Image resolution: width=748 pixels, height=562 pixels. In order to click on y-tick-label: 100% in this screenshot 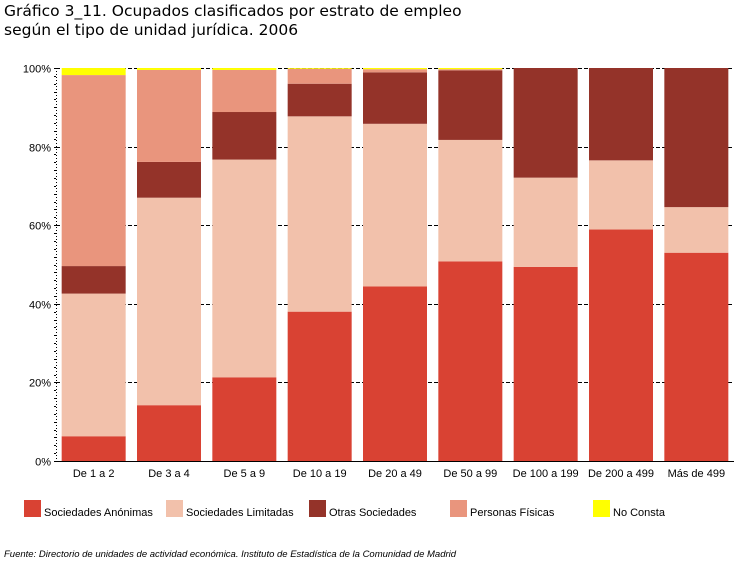, I will do `click(37, 70)`.